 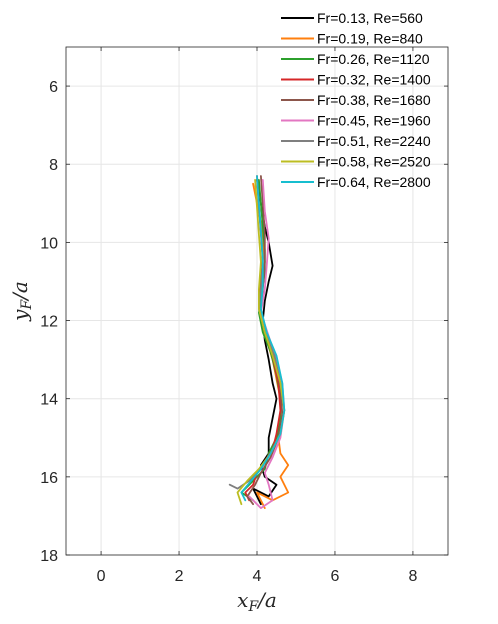 What do you see at coordinates (49, 556) in the screenshot?
I see `y-tick-label: 18` at bounding box center [49, 556].